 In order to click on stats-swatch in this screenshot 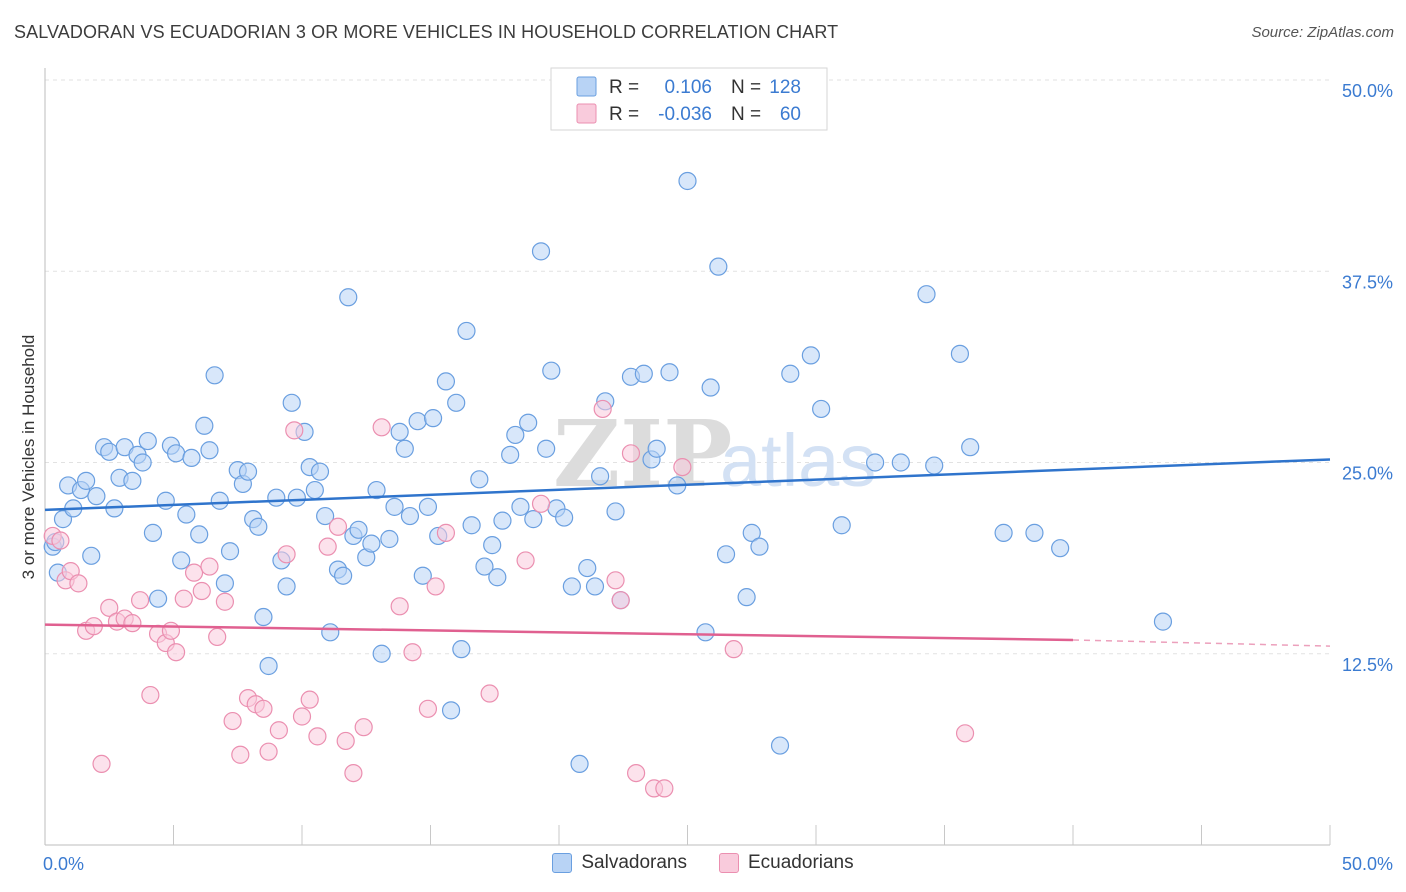, I will do `click(586, 86)`.